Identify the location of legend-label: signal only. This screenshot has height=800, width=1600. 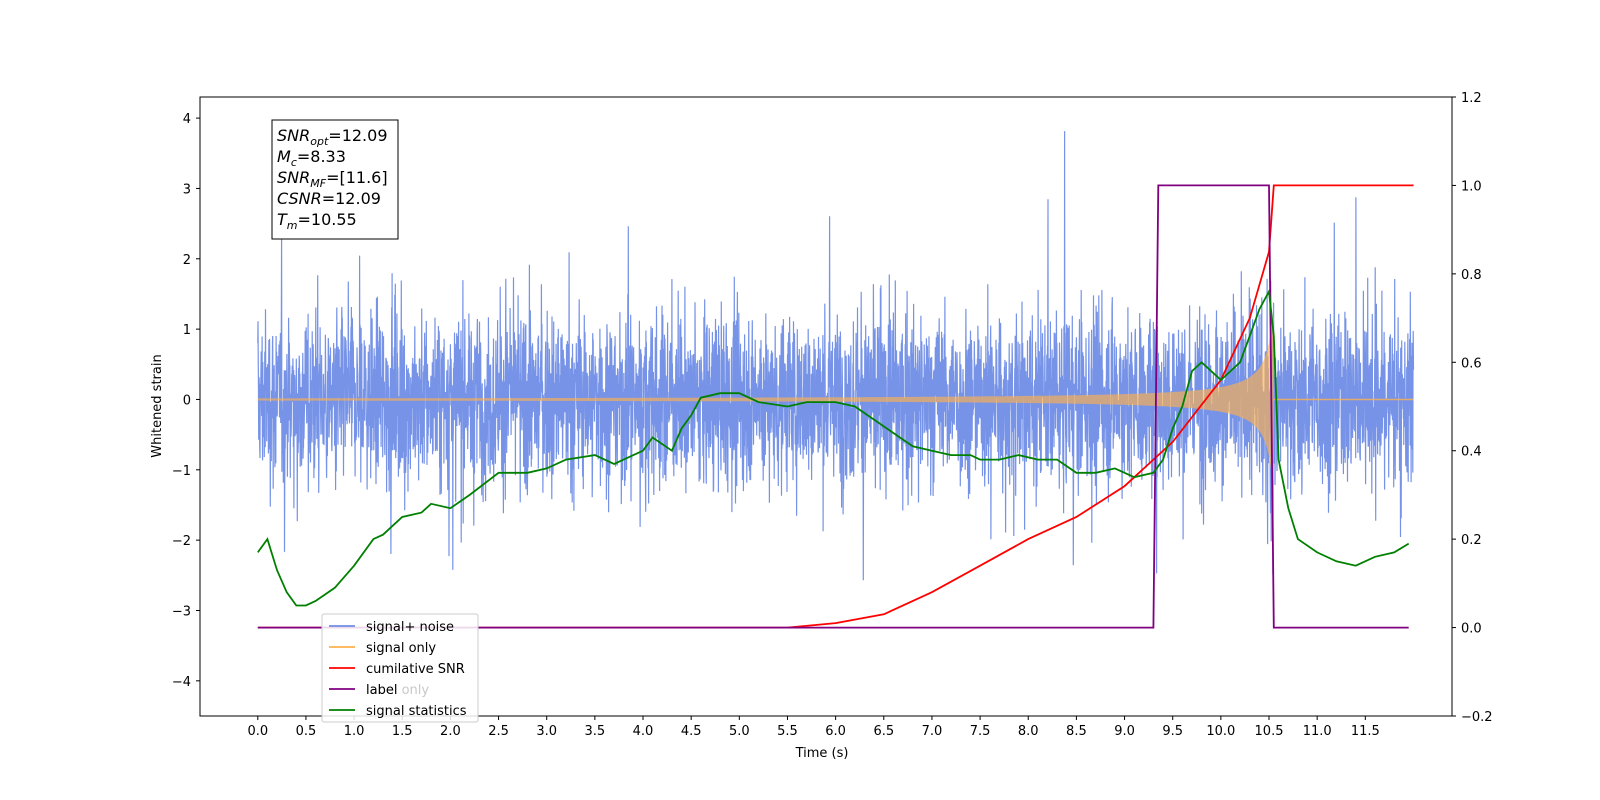
(401, 648).